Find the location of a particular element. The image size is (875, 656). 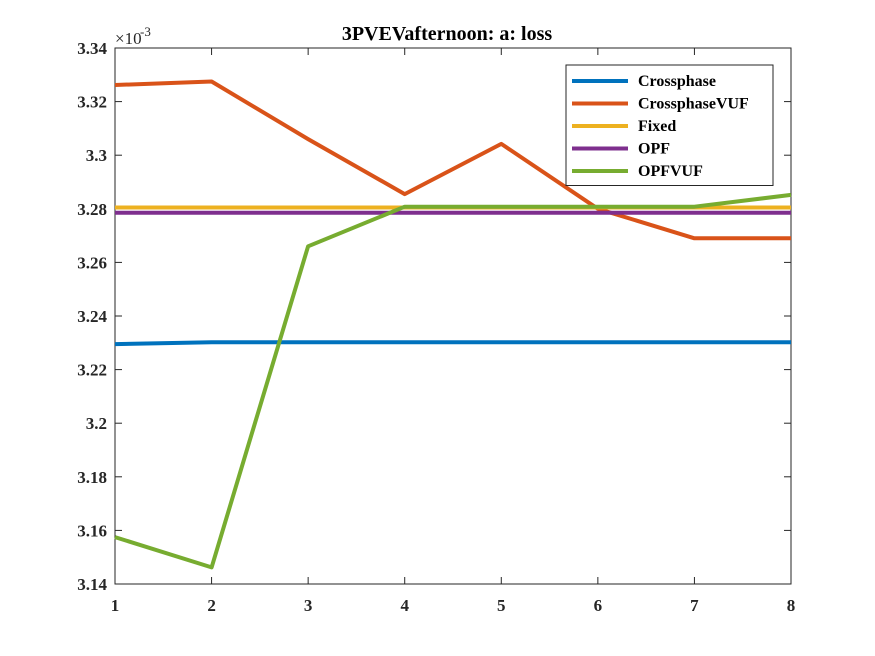

y-tick-label: 3.18 is located at coordinates (92, 477).